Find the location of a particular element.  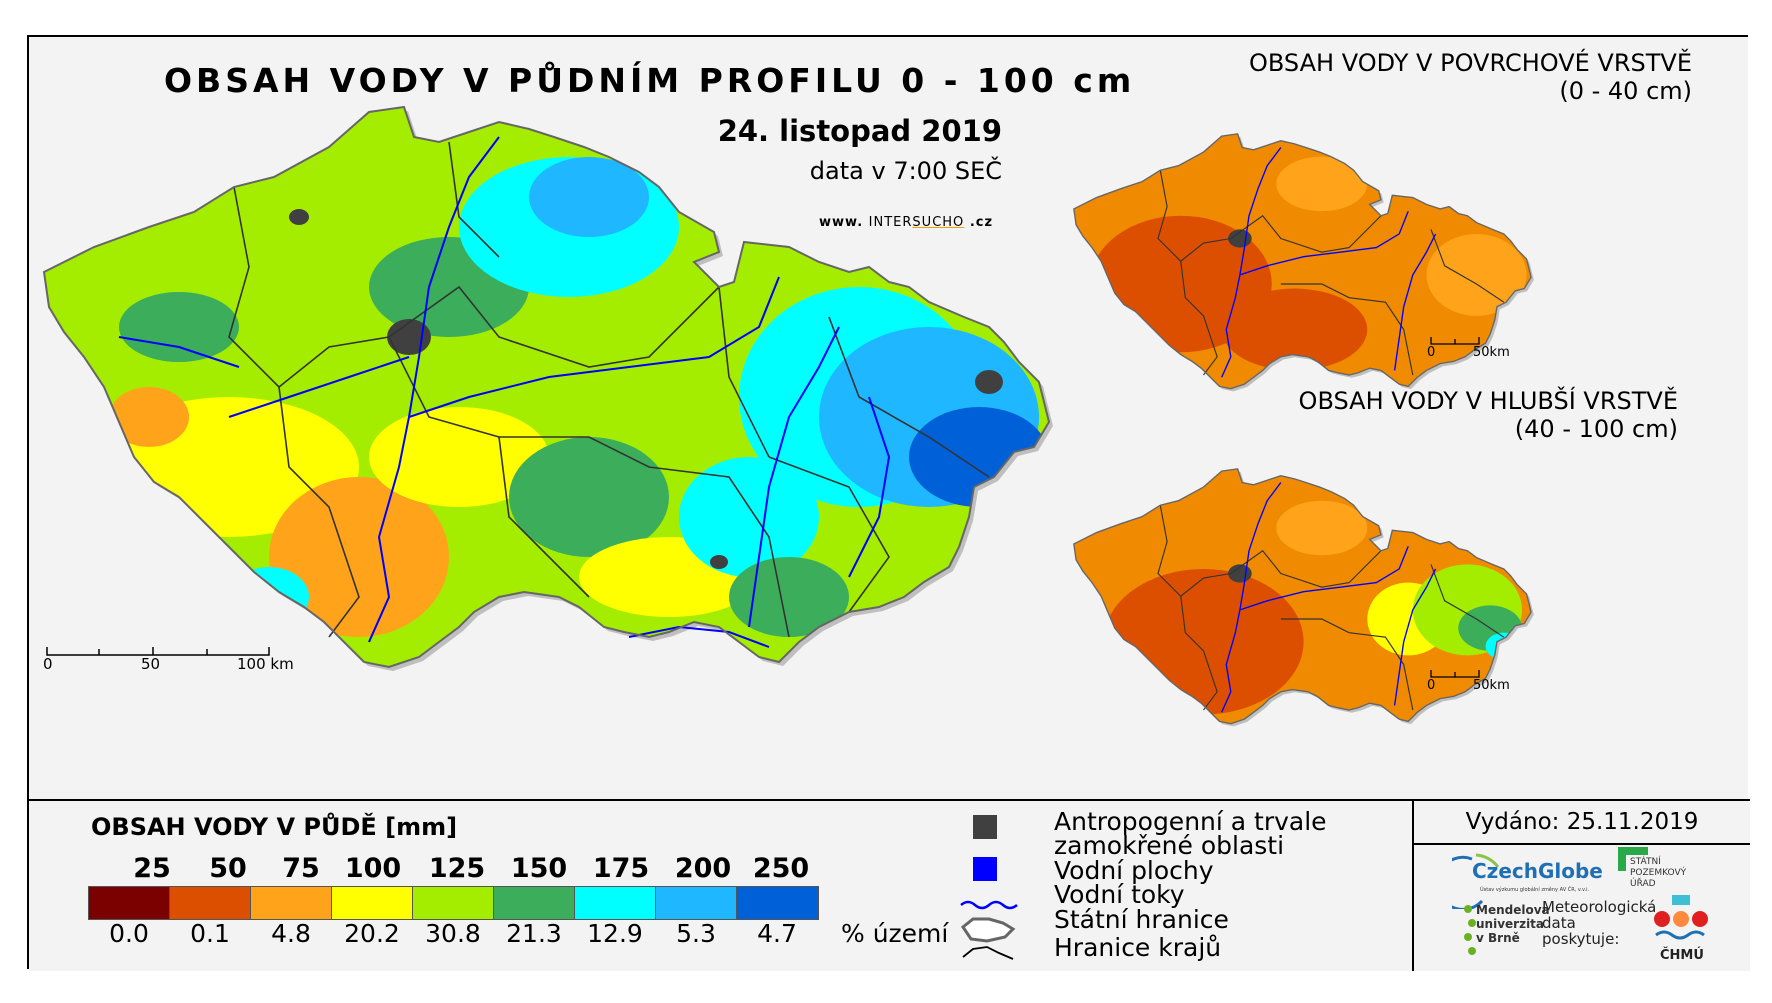

meteo-line-3: poskytuje: is located at coordinates (1581, 939).